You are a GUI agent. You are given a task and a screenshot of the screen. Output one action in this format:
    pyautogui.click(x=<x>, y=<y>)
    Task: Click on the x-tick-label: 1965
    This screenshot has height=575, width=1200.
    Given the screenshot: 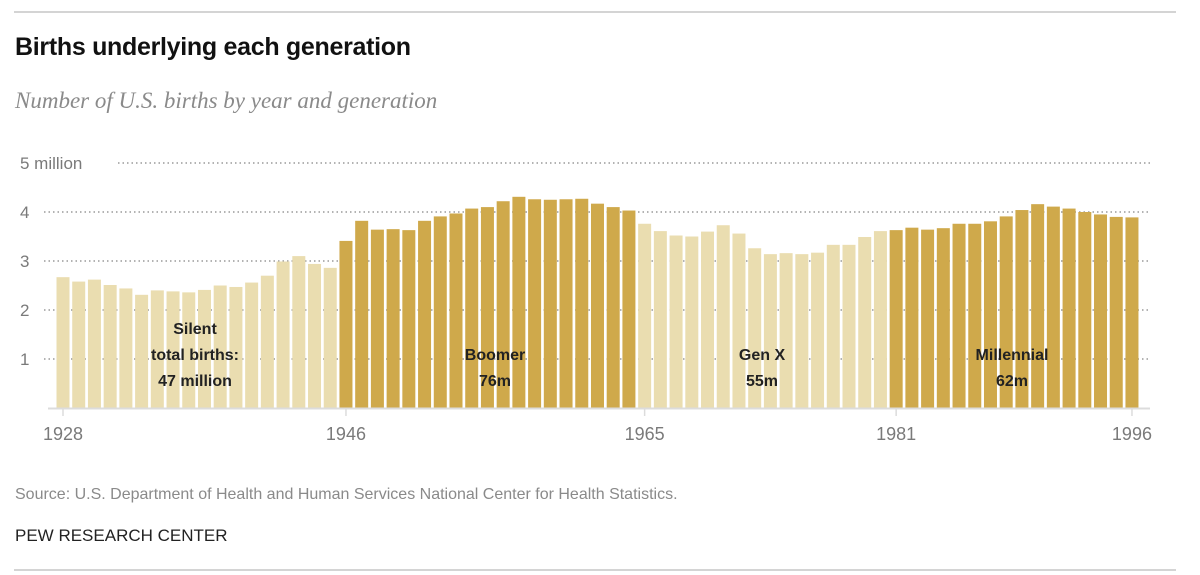 What is the action you would take?
    pyautogui.click(x=645, y=434)
    